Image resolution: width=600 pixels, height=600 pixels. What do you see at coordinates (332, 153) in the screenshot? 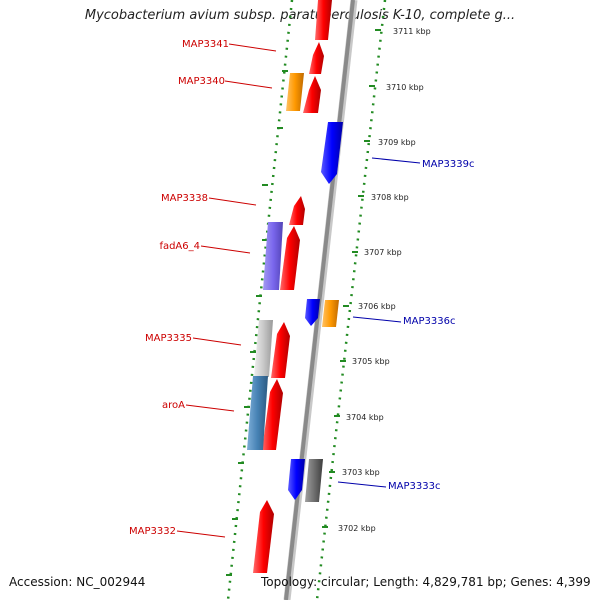
I see `gene-MAP3339c-arrow` at bounding box center [332, 153].